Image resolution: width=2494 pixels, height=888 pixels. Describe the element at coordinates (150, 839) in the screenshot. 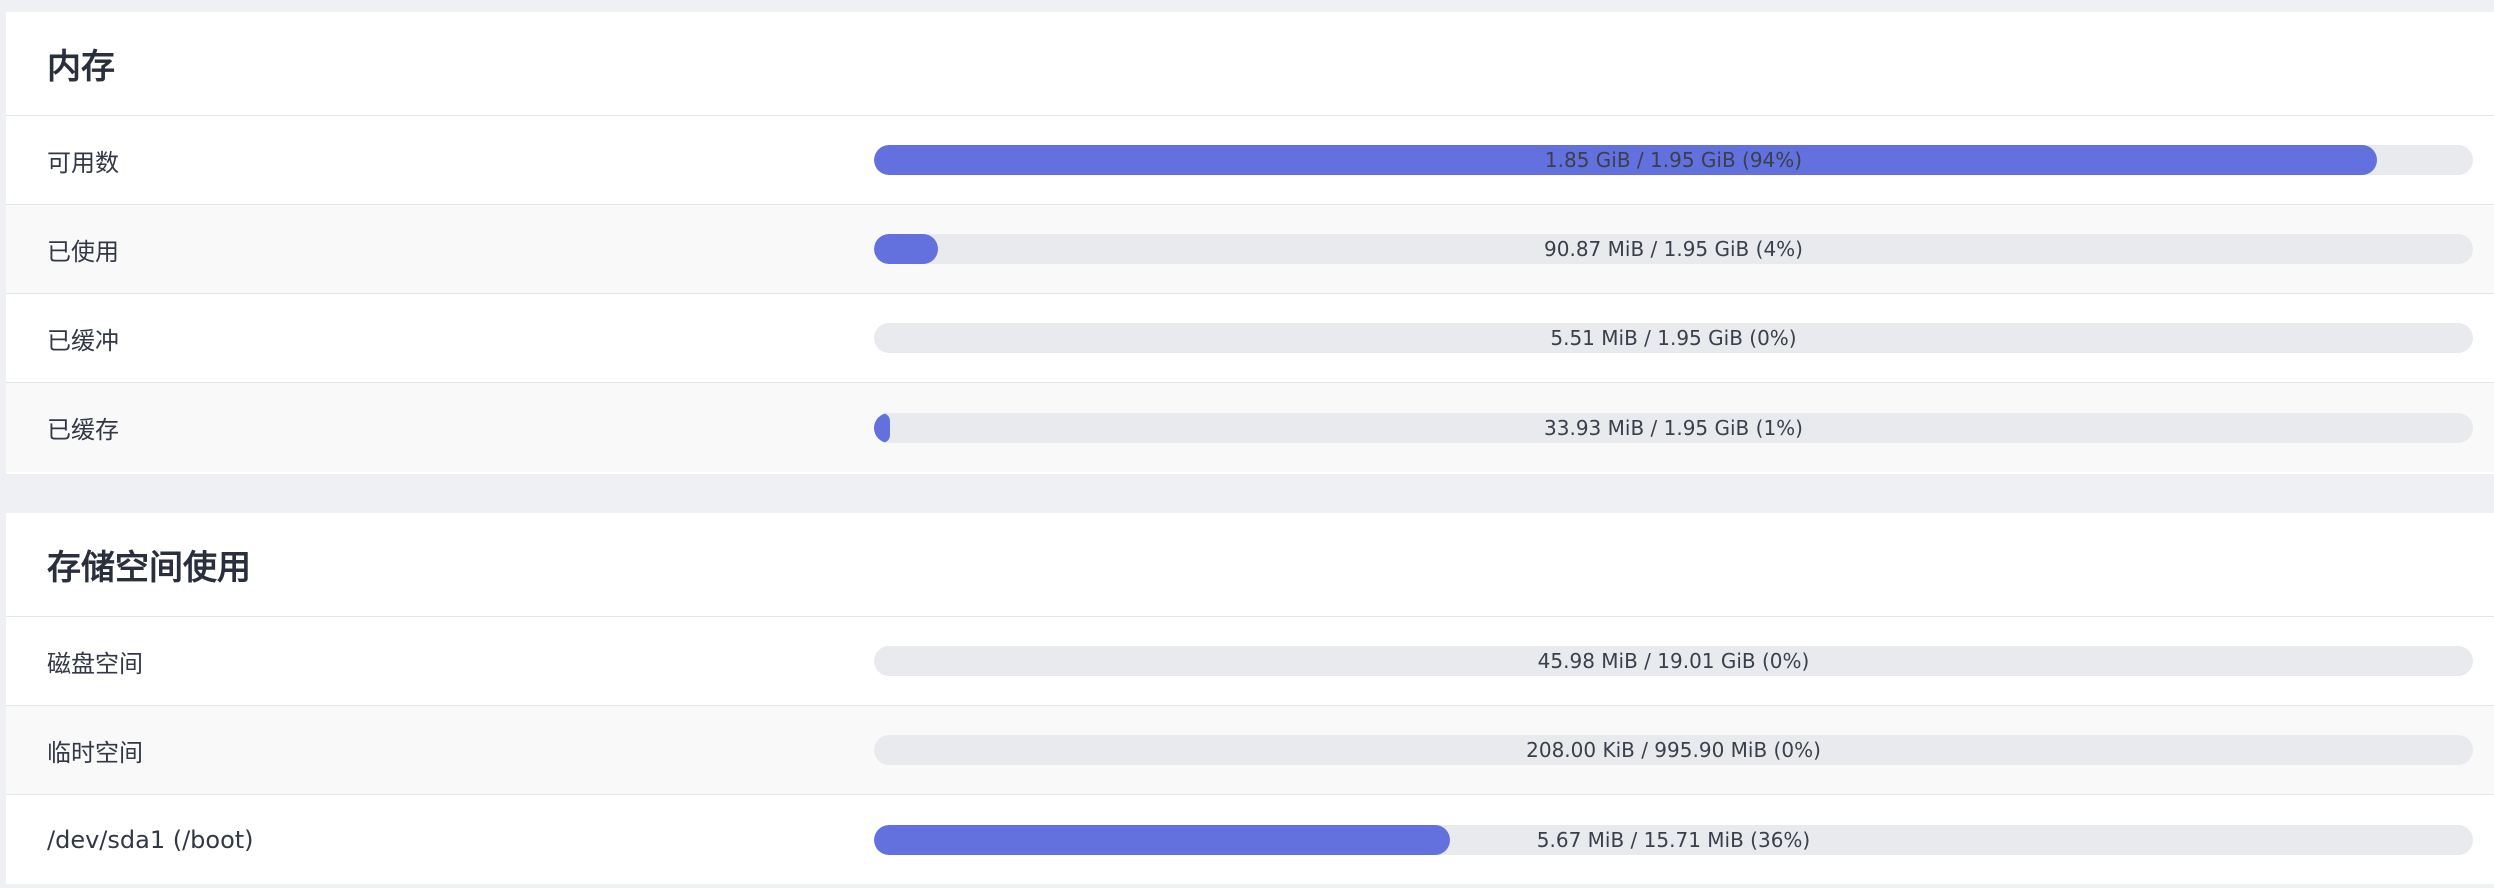

I see `row-label: /dev/sda1 (/boot)` at that location.